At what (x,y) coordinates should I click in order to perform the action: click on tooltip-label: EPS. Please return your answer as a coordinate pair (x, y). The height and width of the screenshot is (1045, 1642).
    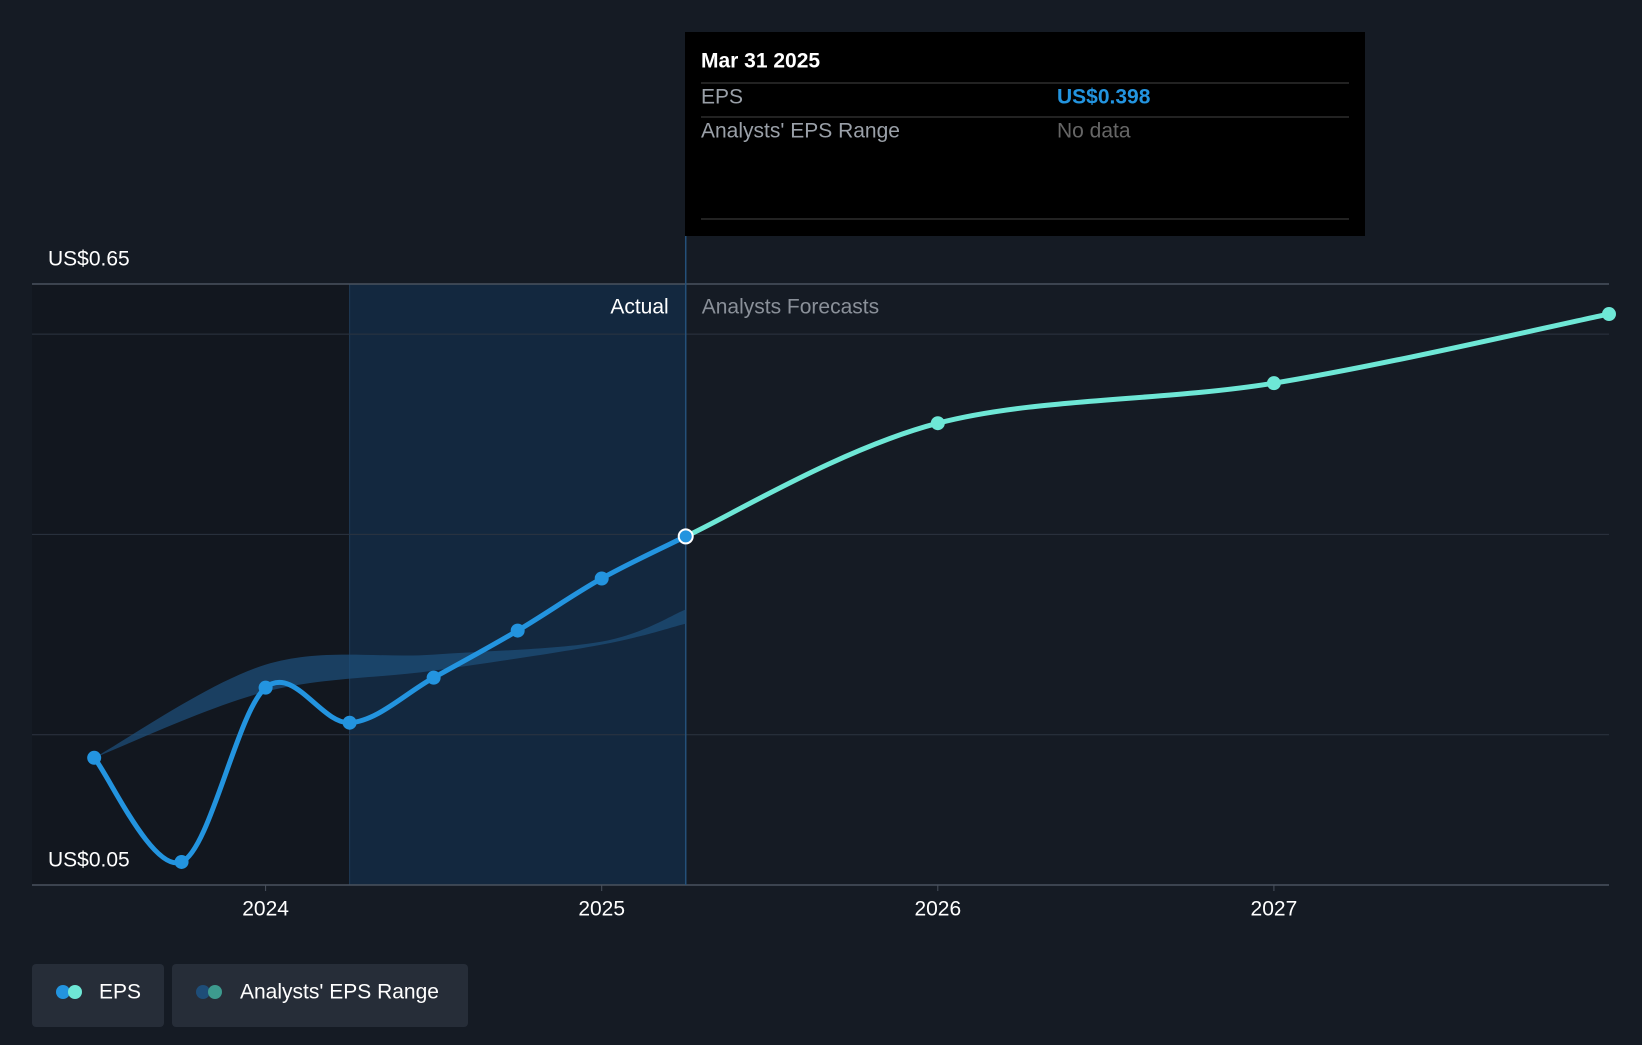
    Looking at the image, I should click on (722, 97).